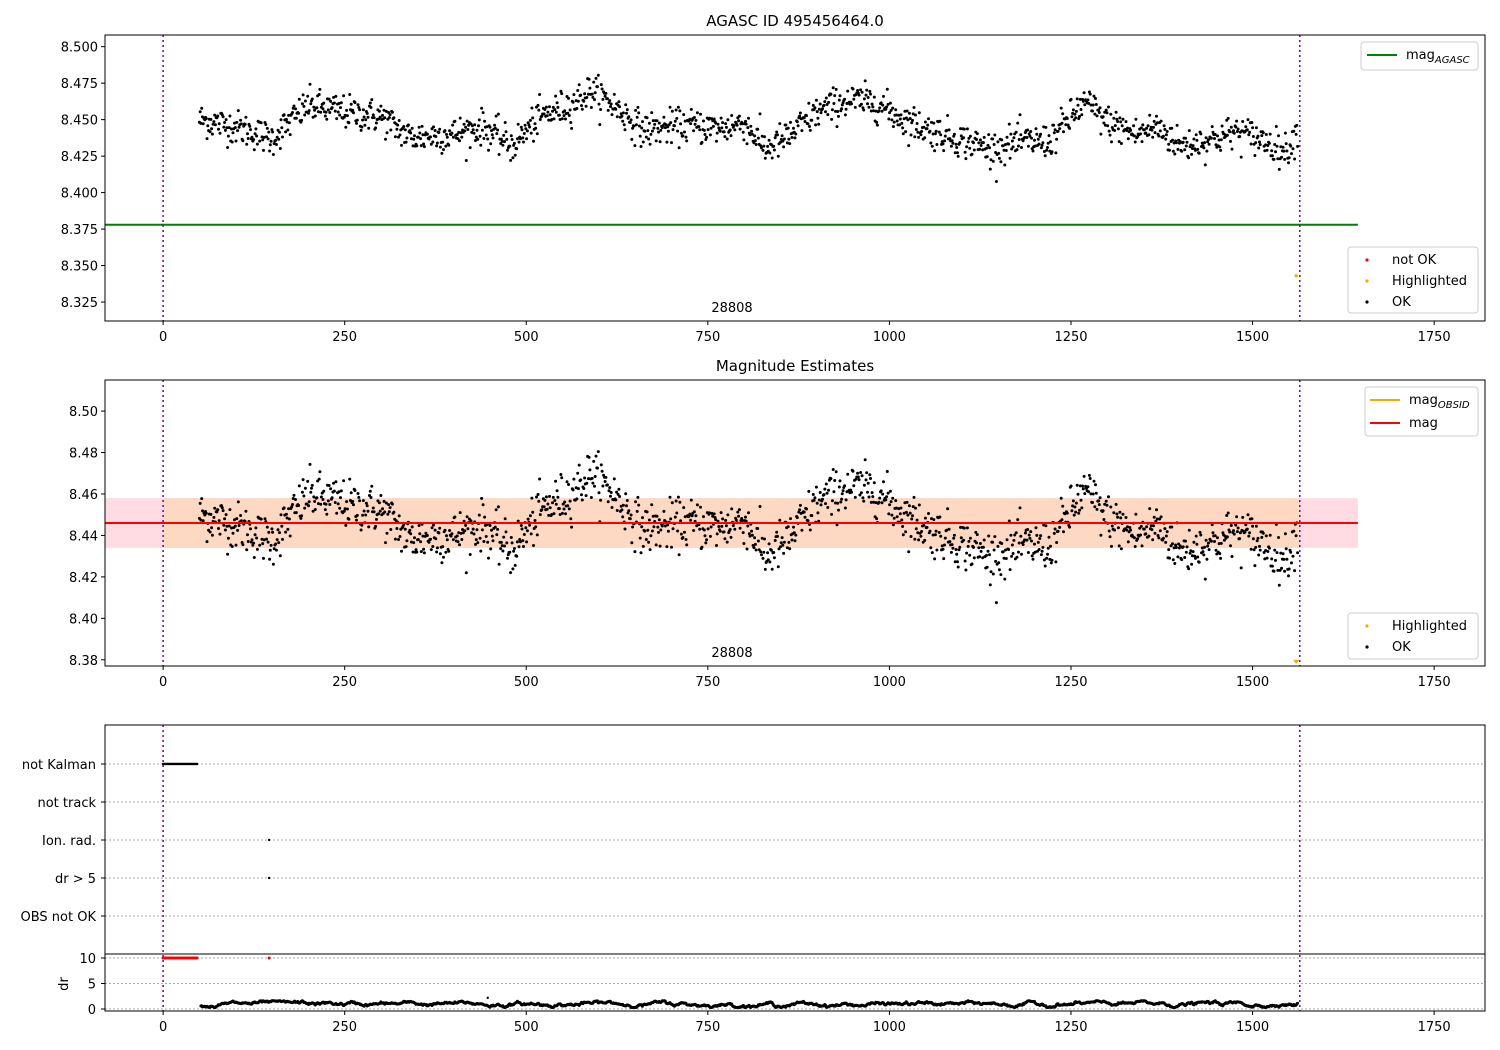  I want to click on flag-label: not Kalman, so click(59, 765).